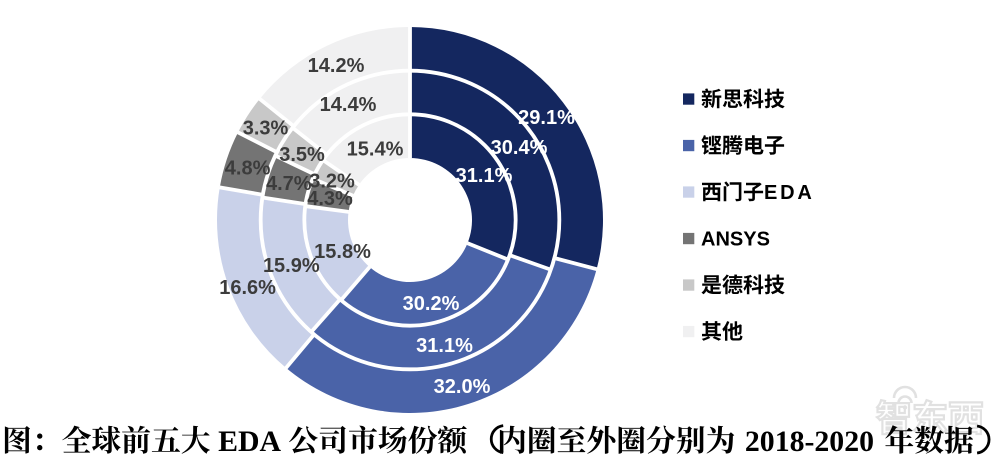 This screenshot has width=1000, height=466. What do you see at coordinates (348, 105) in the screenshot?
I see `svg-text: 14.4%` at bounding box center [348, 105].